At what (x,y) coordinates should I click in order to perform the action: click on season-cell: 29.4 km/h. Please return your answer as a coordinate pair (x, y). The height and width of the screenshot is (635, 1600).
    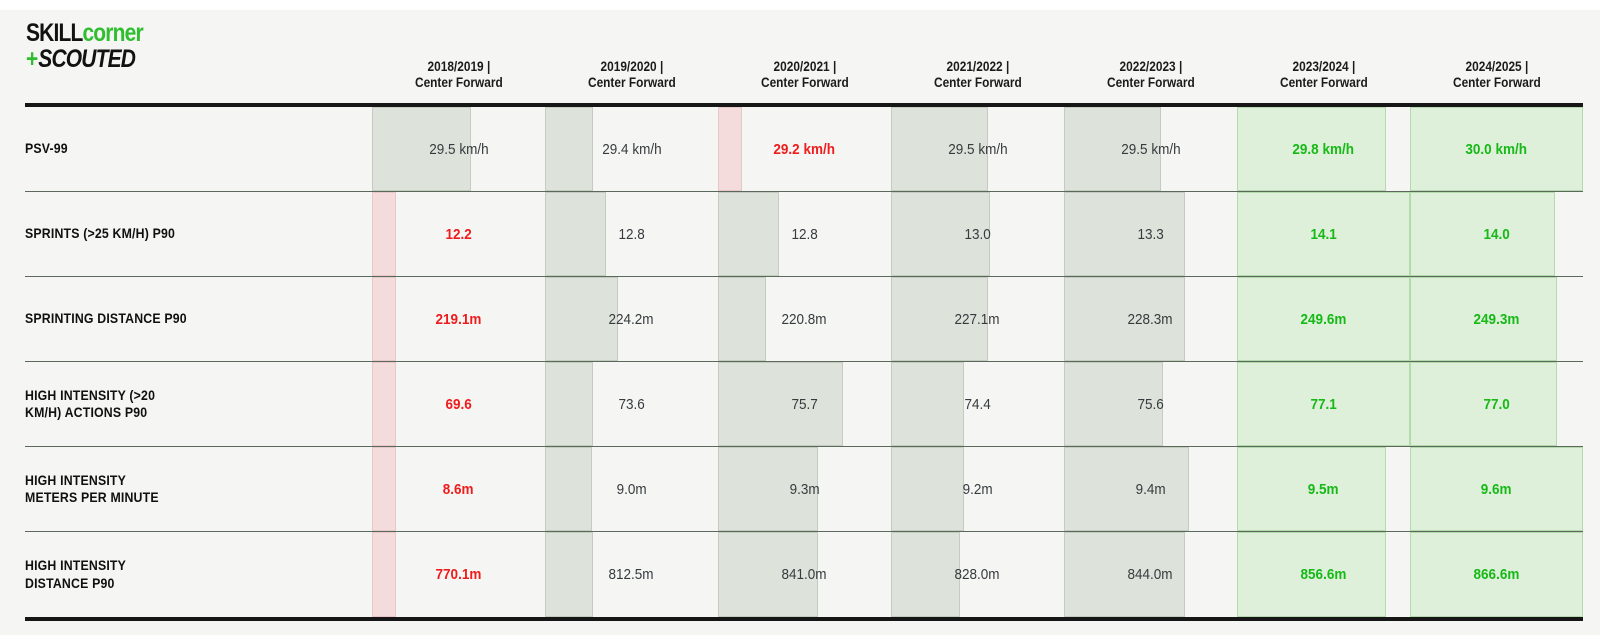
    Looking at the image, I should click on (631, 149).